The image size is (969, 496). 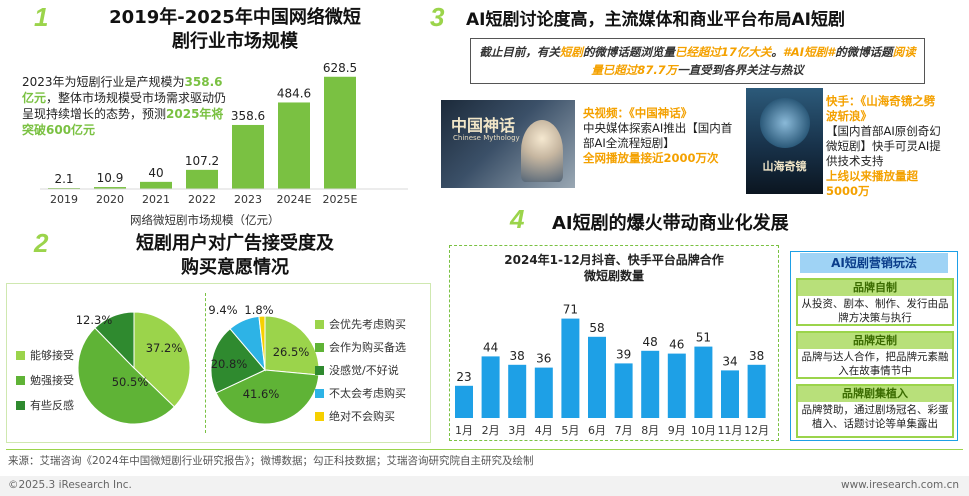 I want to click on card-brand-custom-head: 品牌定制, so click(x=875, y=341).